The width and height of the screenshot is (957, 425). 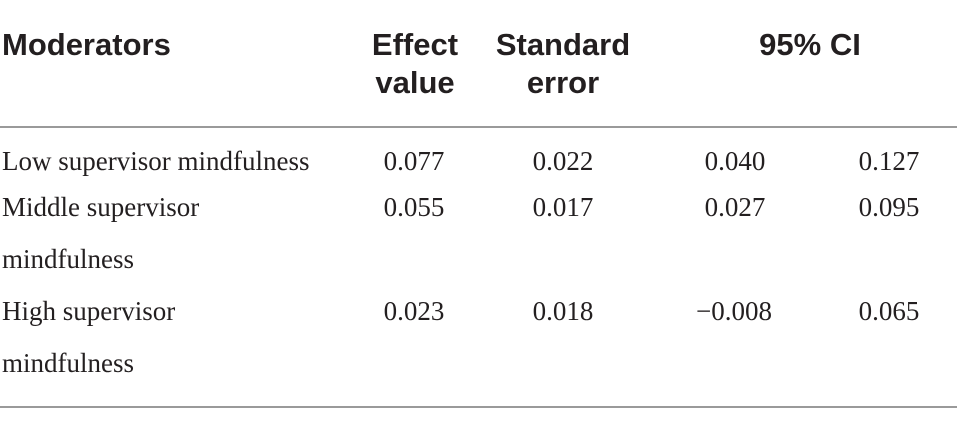 I want to click on row-3-ci-high: 0.065, so click(x=889, y=311).